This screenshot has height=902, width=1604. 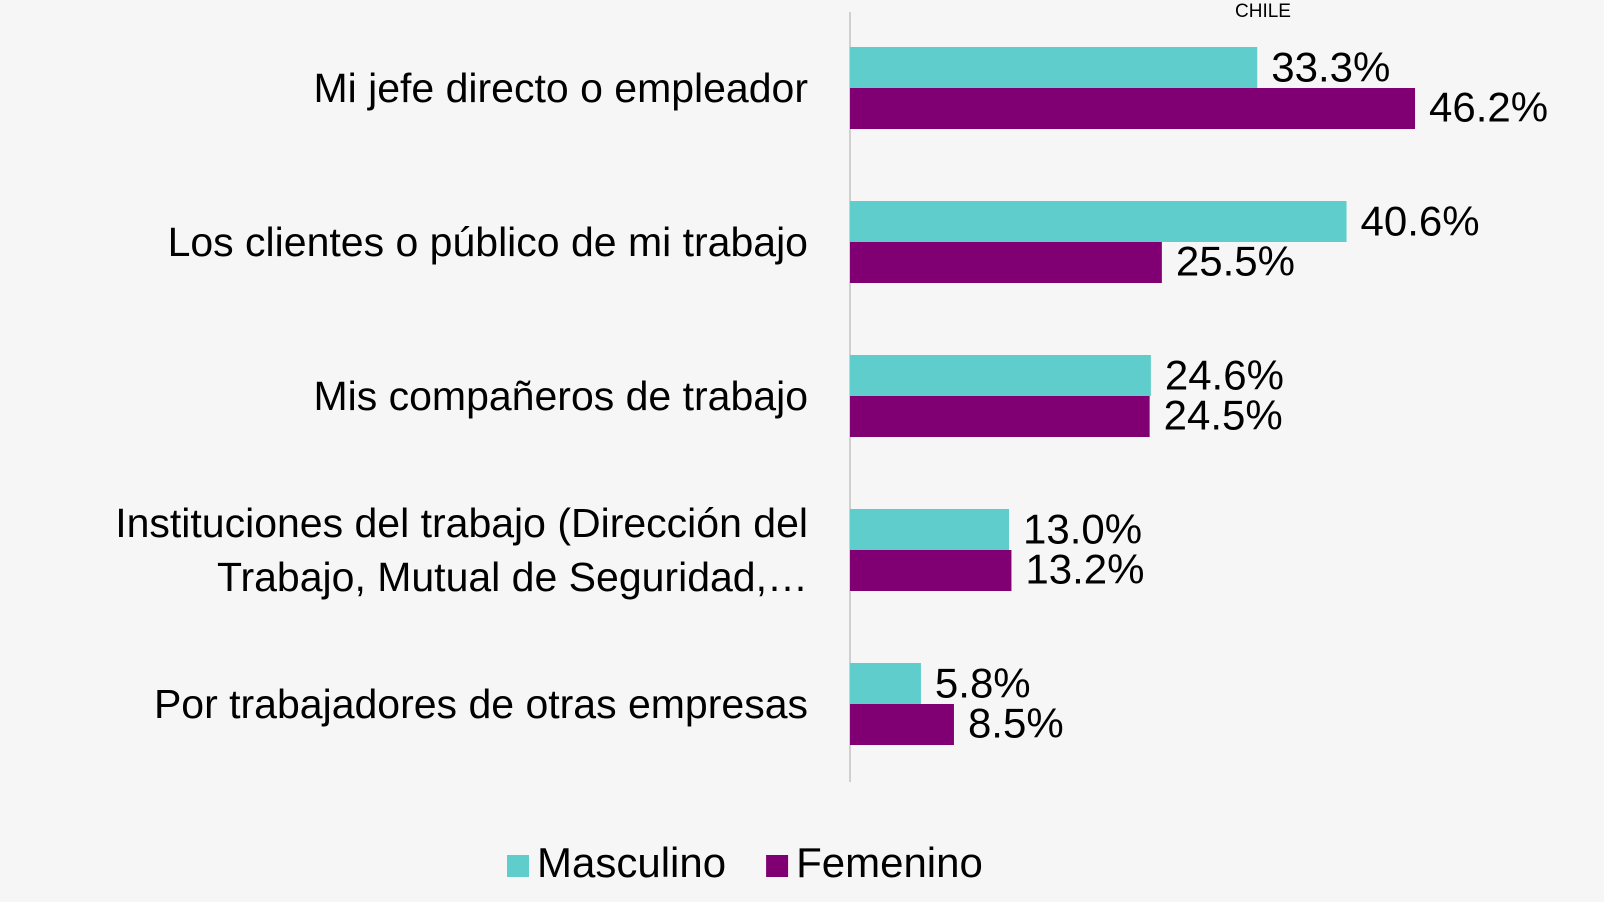 I want to click on category-label: Mi jefe directo o empleador, so click(x=560, y=88).